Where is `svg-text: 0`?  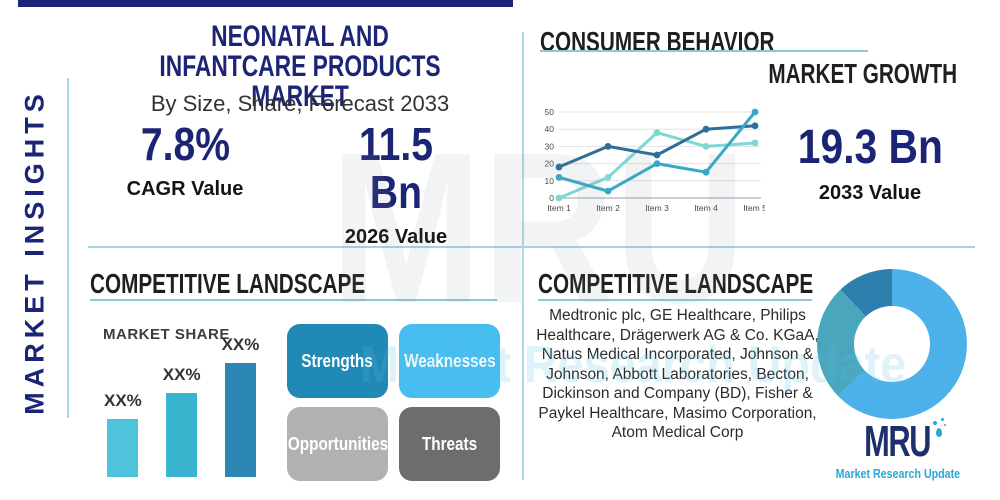 svg-text: 0 is located at coordinates (551, 198).